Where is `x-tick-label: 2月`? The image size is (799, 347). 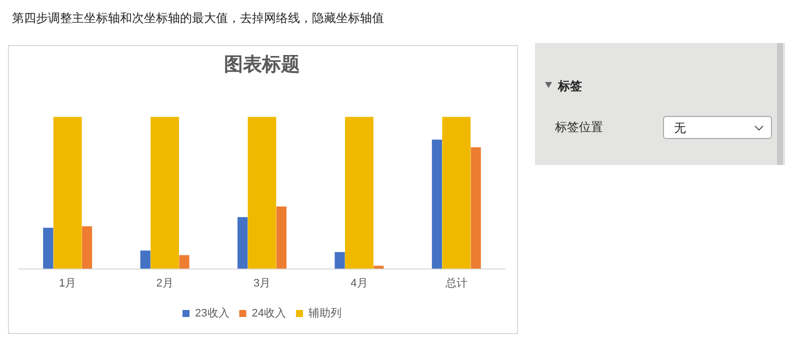 x-tick-label: 2月 is located at coordinates (165, 283).